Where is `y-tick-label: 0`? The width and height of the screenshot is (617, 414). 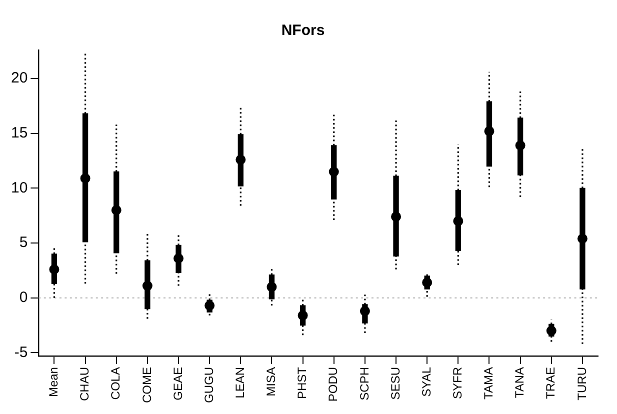
y-tick-label: 0 is located at coordinates (23, 297).